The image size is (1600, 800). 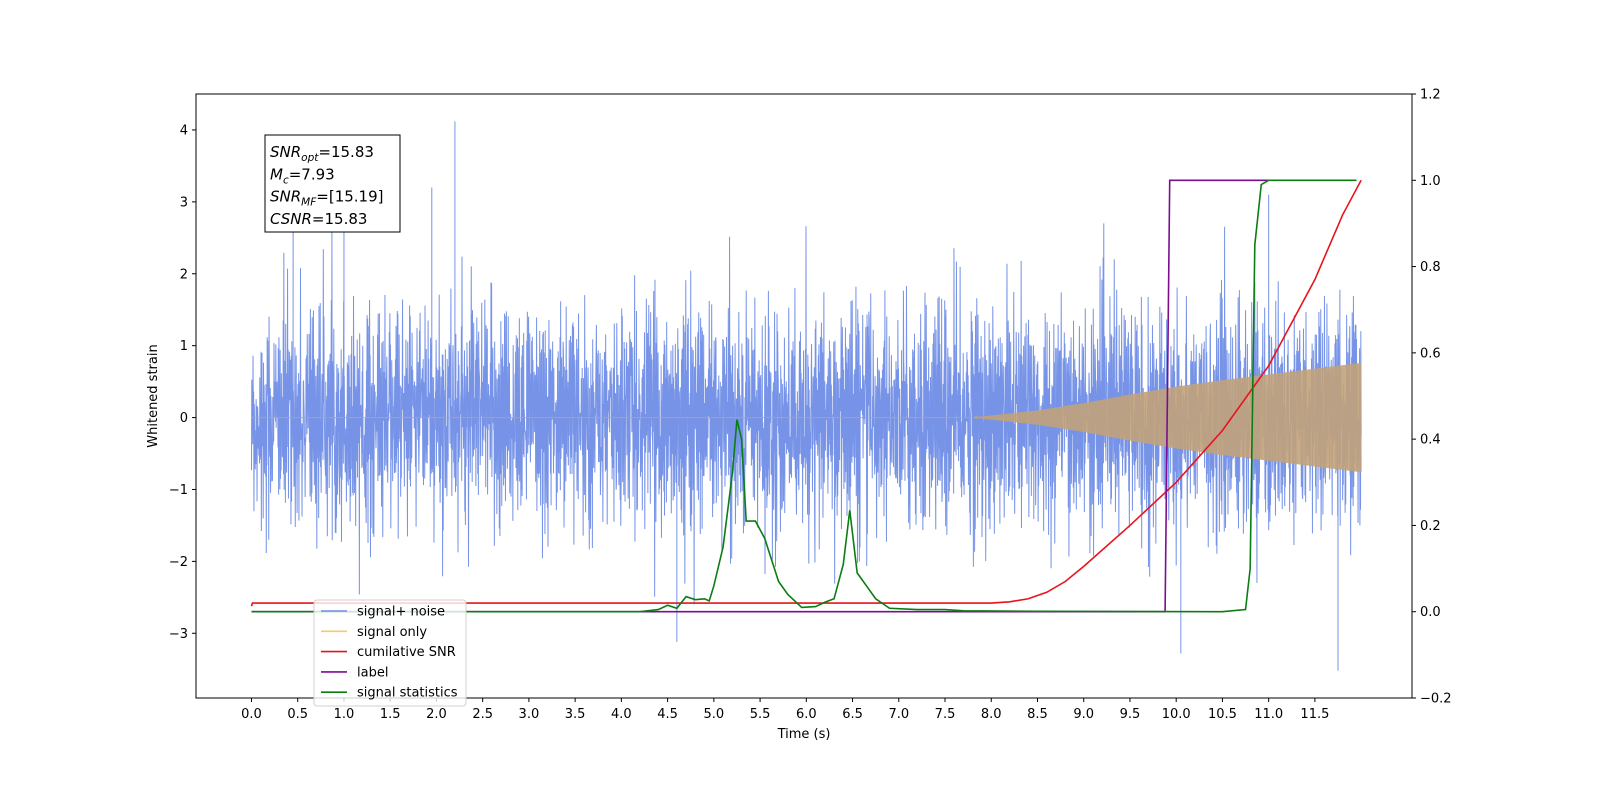 What do you see at coordinates (407, 693) in the screenshot?
I see `legend-label: signal statistics` at bounding box center [407, 693].